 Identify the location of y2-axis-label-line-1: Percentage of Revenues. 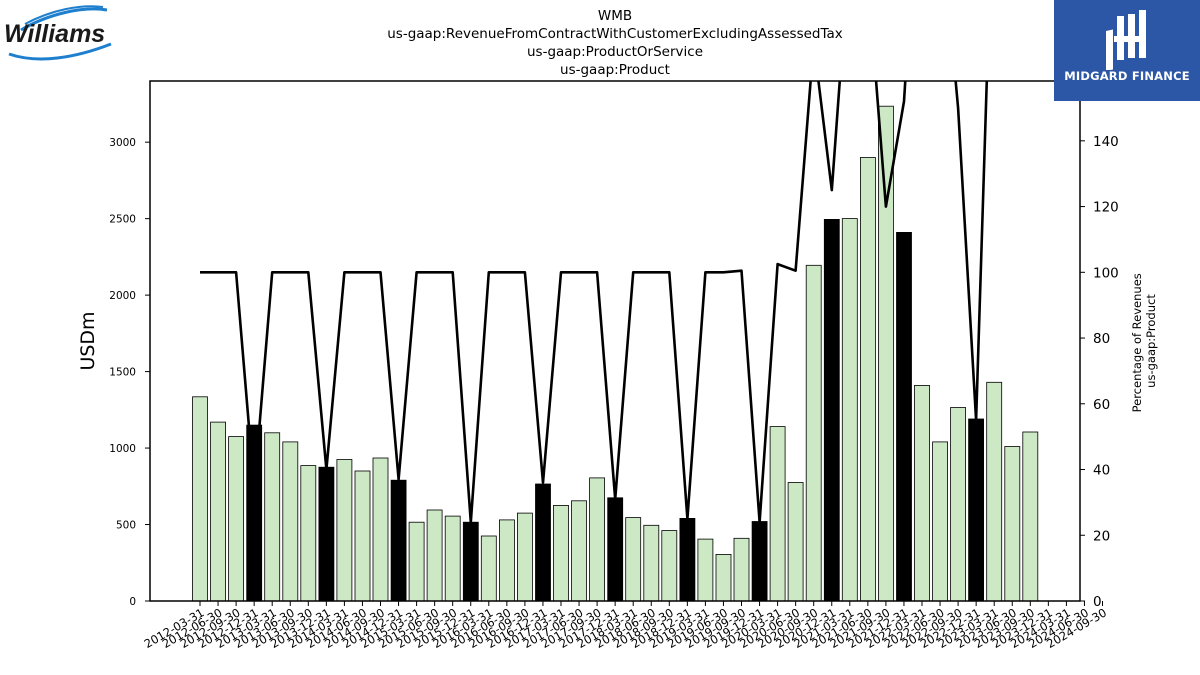
(1137, 342).